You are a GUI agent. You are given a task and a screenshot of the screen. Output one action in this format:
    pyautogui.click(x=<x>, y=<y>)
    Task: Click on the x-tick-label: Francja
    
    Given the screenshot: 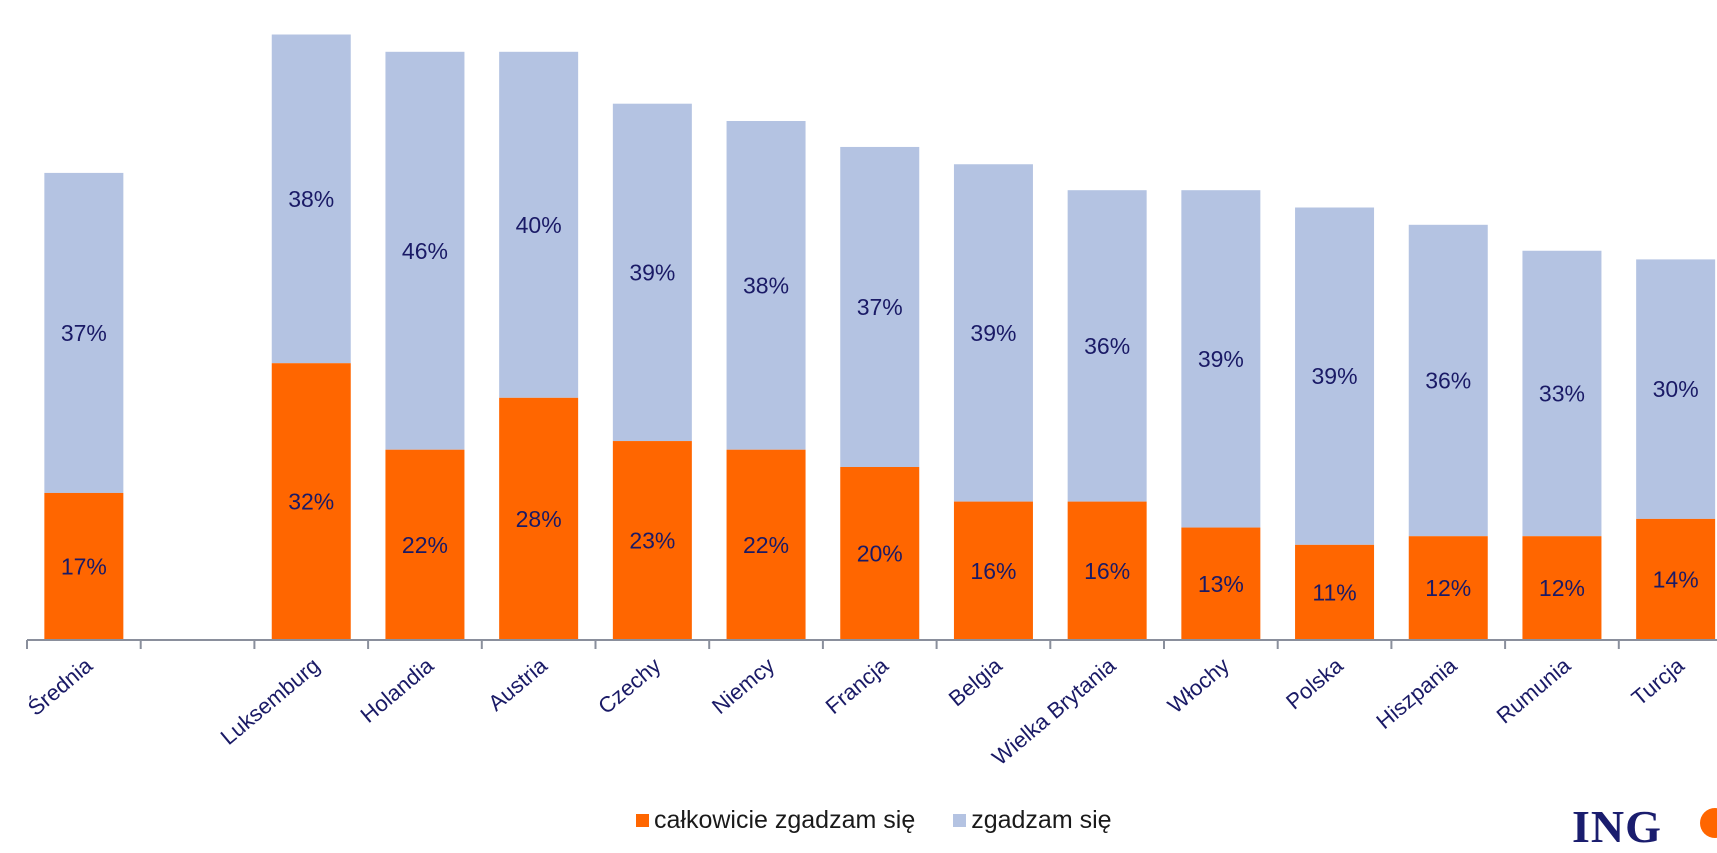 What is the action you would take?
    pyautogui.click(x=857, y=685)
    